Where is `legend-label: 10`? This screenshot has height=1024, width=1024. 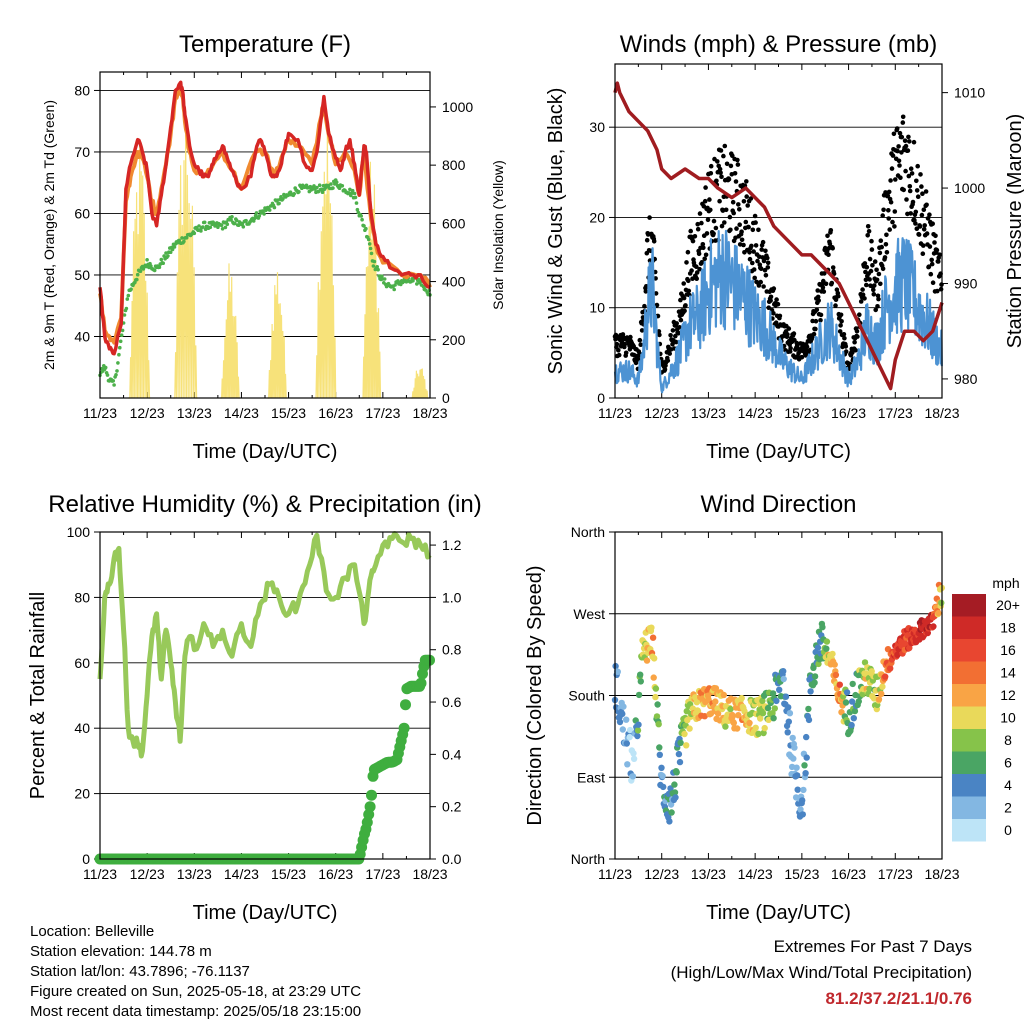
legend-label: 10 is located at coordinates (1008, 718).